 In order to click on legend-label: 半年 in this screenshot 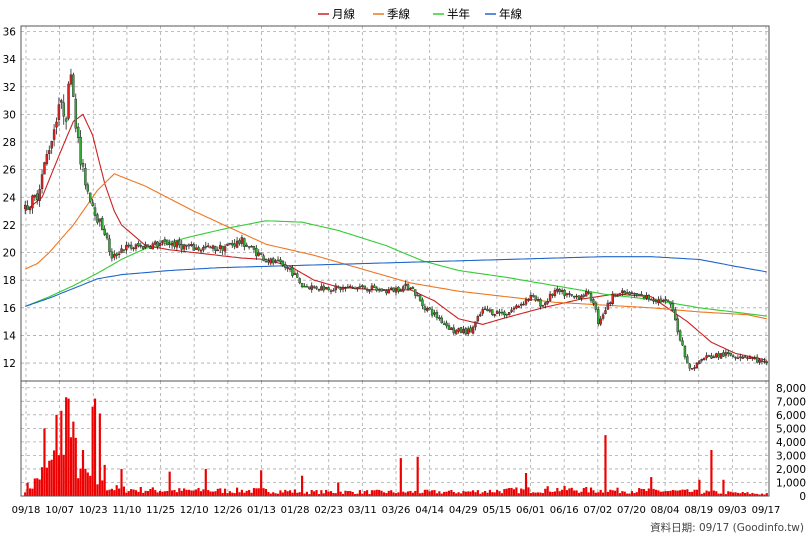, I will do `click(458, 14)`.